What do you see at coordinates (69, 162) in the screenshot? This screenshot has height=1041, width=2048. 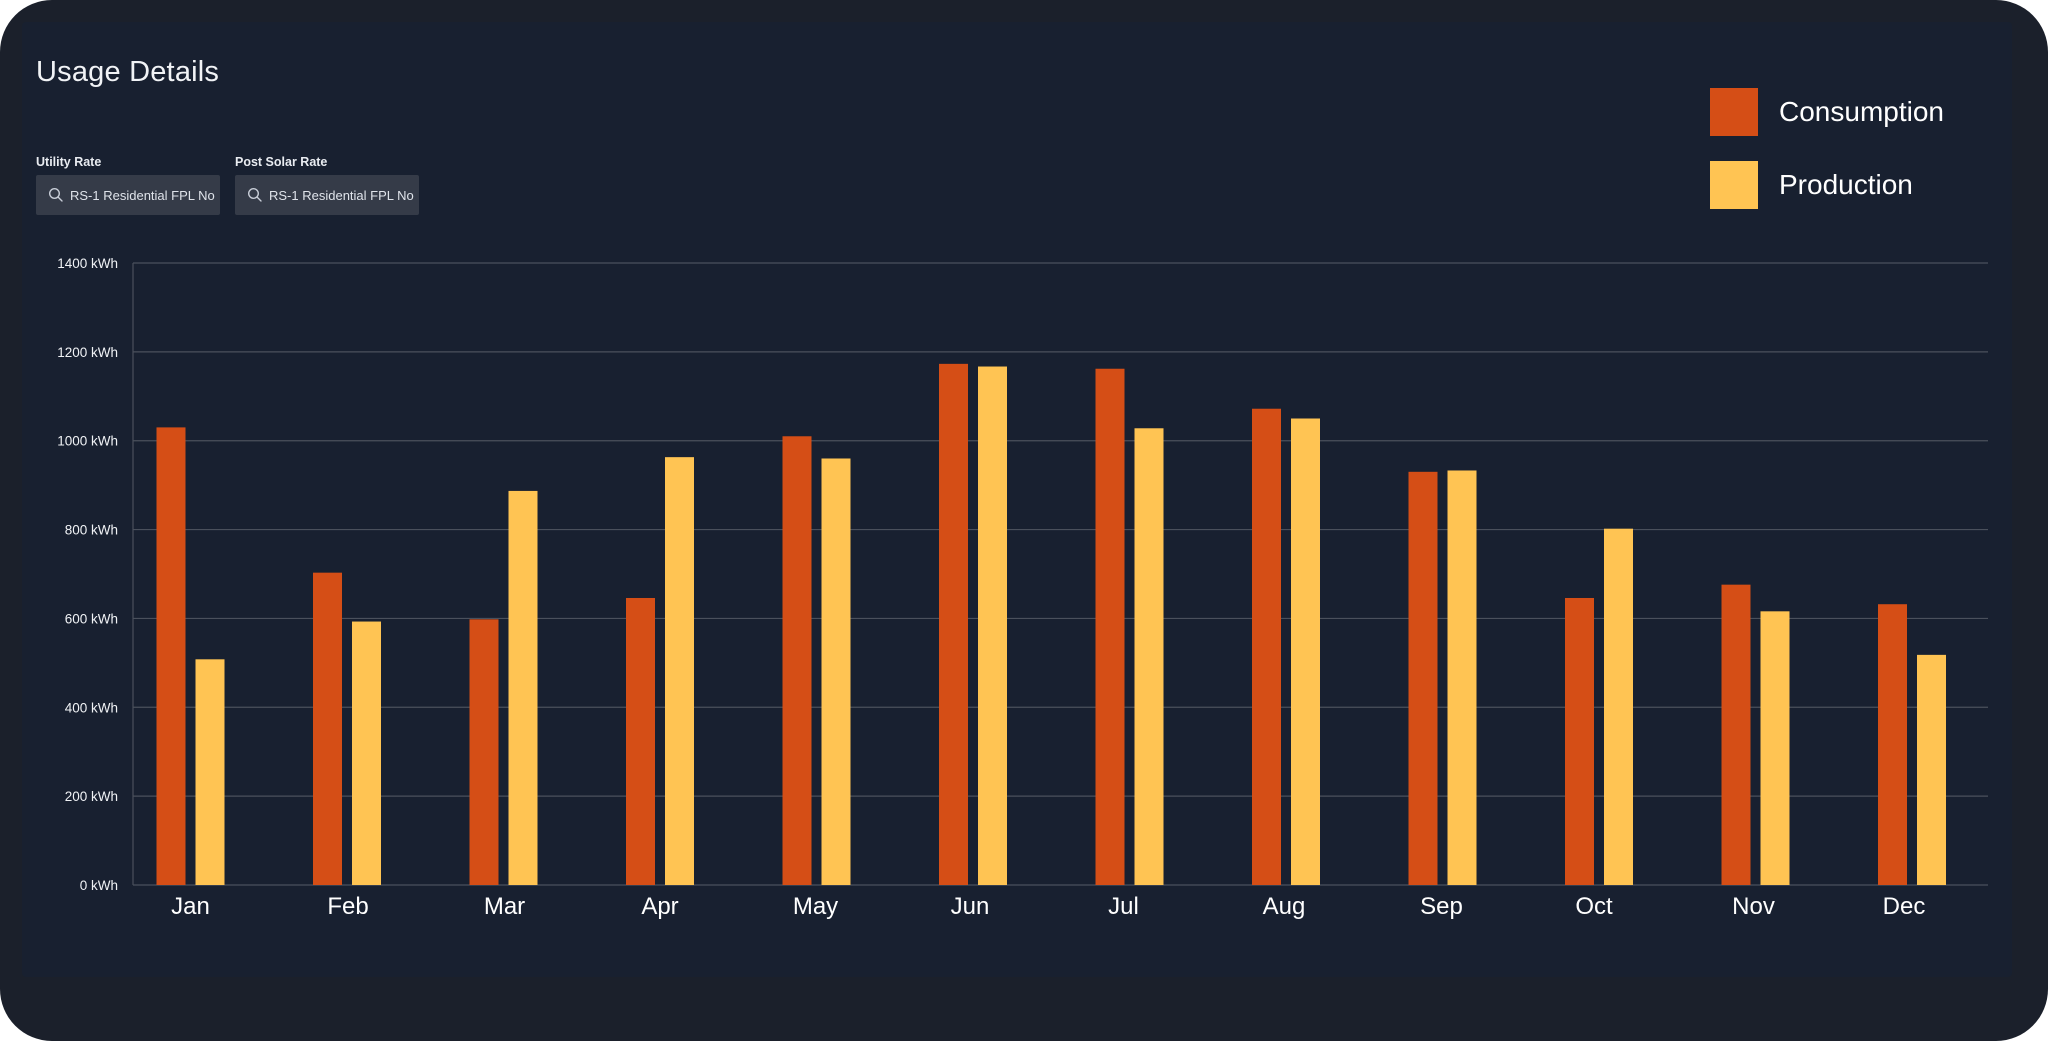 I see `utility-rate-label: Utility Rate` at bounding box center [69, 162].